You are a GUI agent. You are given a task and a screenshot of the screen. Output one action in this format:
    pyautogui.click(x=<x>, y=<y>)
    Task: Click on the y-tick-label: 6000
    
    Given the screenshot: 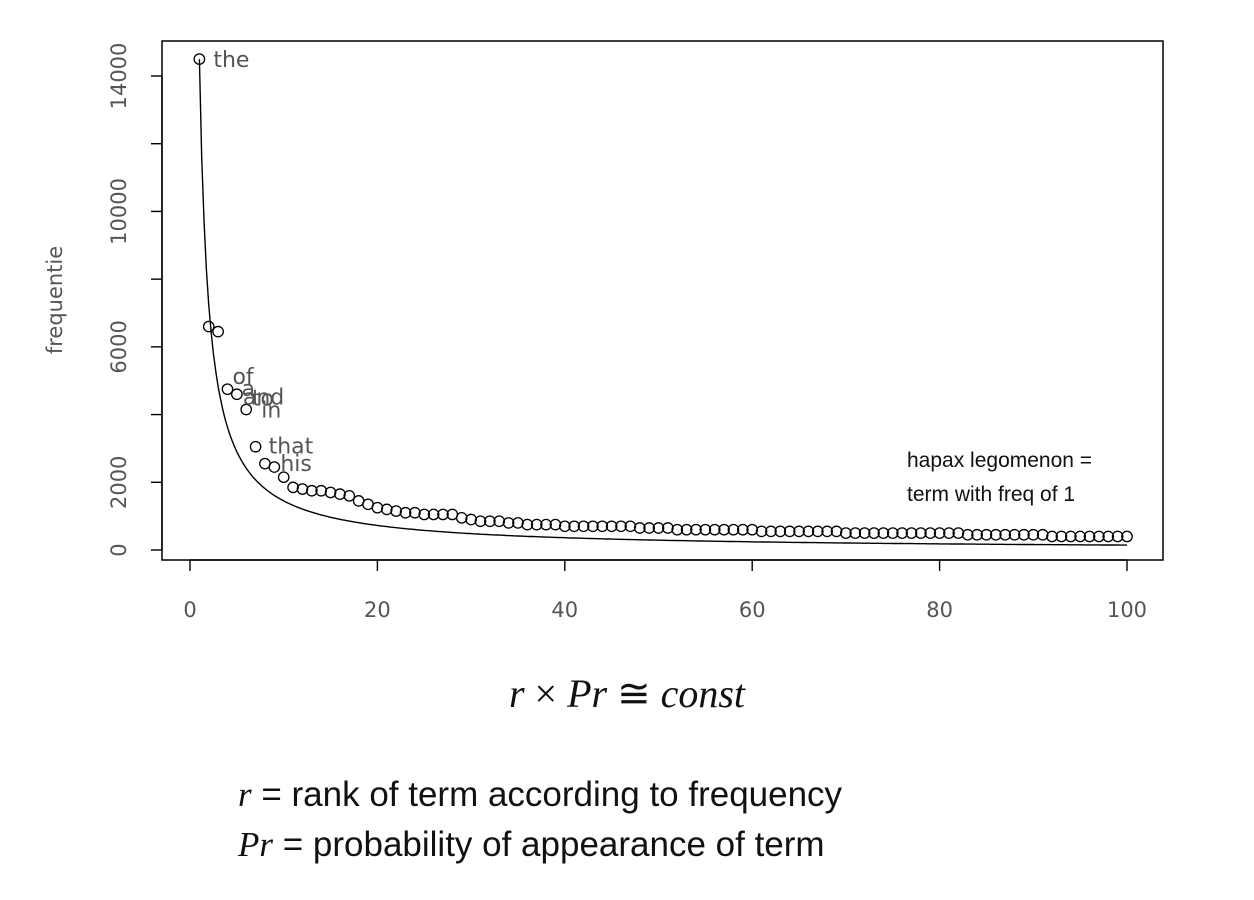 What is the action you would take?
    pyautogui.click(x=119, y=346)
    